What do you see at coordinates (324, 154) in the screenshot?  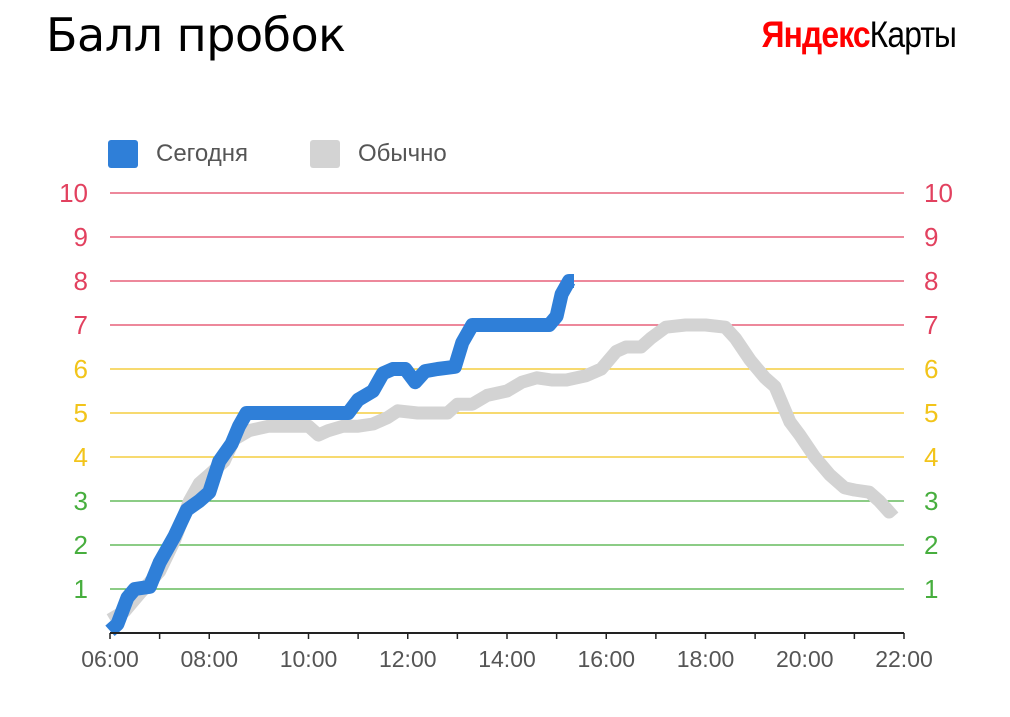 I see `legend-swatch-usual` at bounding box center [324, 154].